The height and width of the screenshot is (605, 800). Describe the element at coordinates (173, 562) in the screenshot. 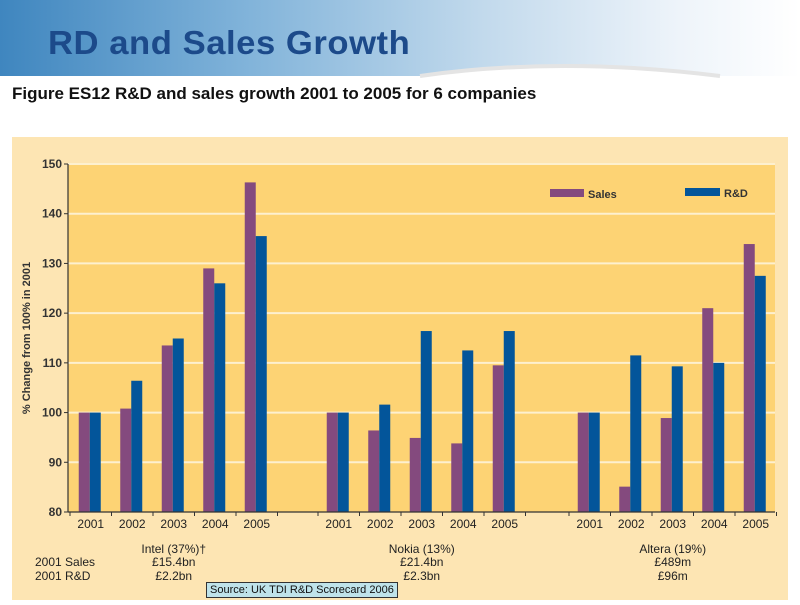

I see `company-sales-intel: £15.4bn` at that location.